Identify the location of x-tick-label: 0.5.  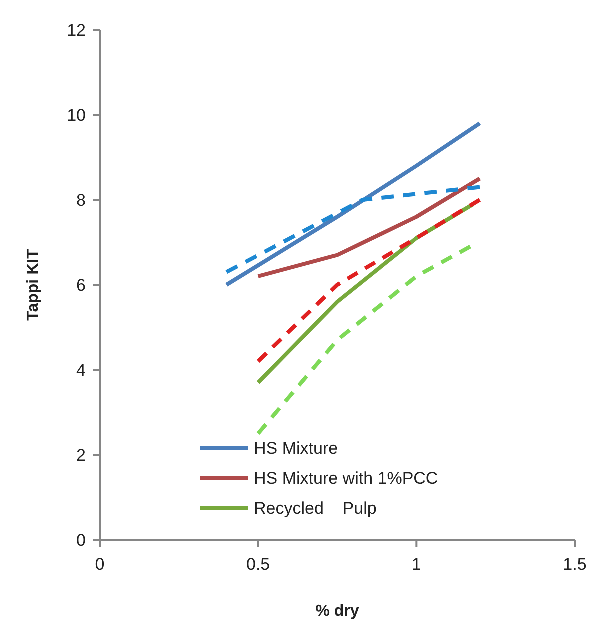
(258, 564).